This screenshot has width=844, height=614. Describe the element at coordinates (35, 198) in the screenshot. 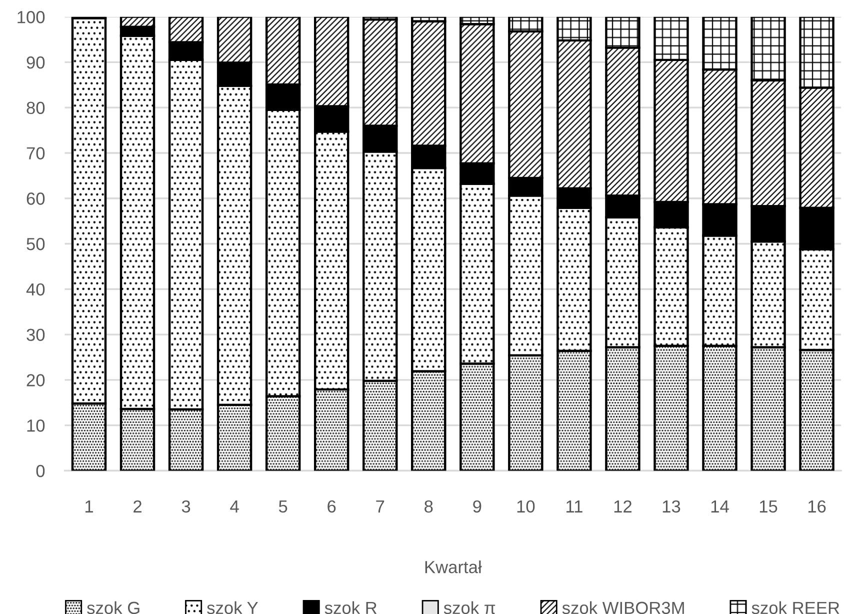

I see `y-tick-label: 60` at that location.